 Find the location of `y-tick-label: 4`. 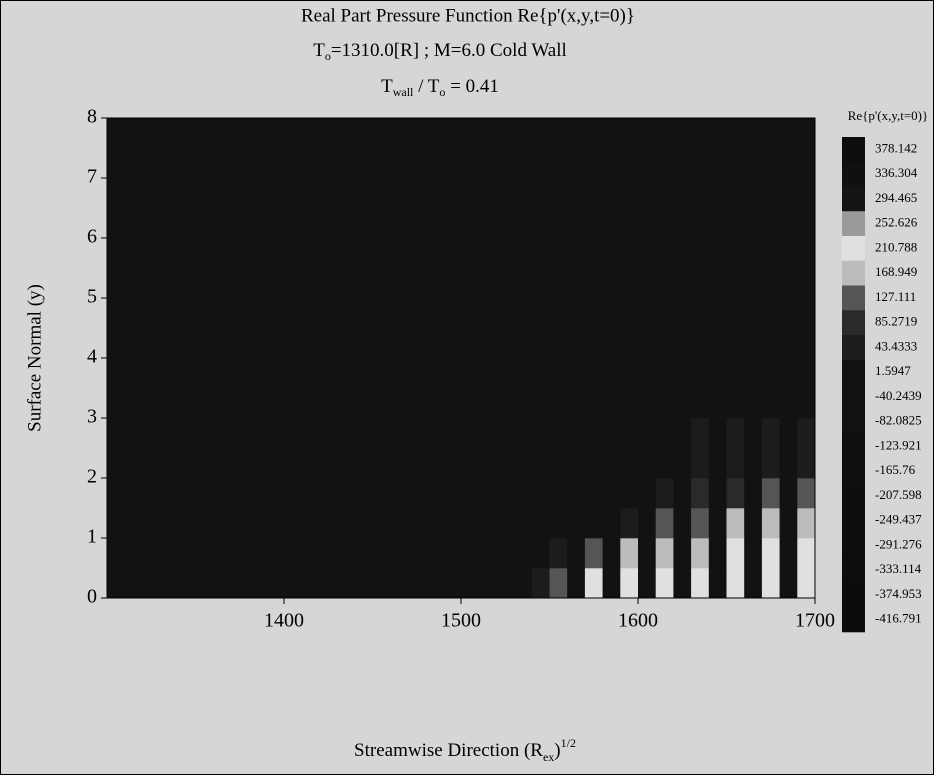

y-tick-label: 4 is located at coordinates (92, 357).